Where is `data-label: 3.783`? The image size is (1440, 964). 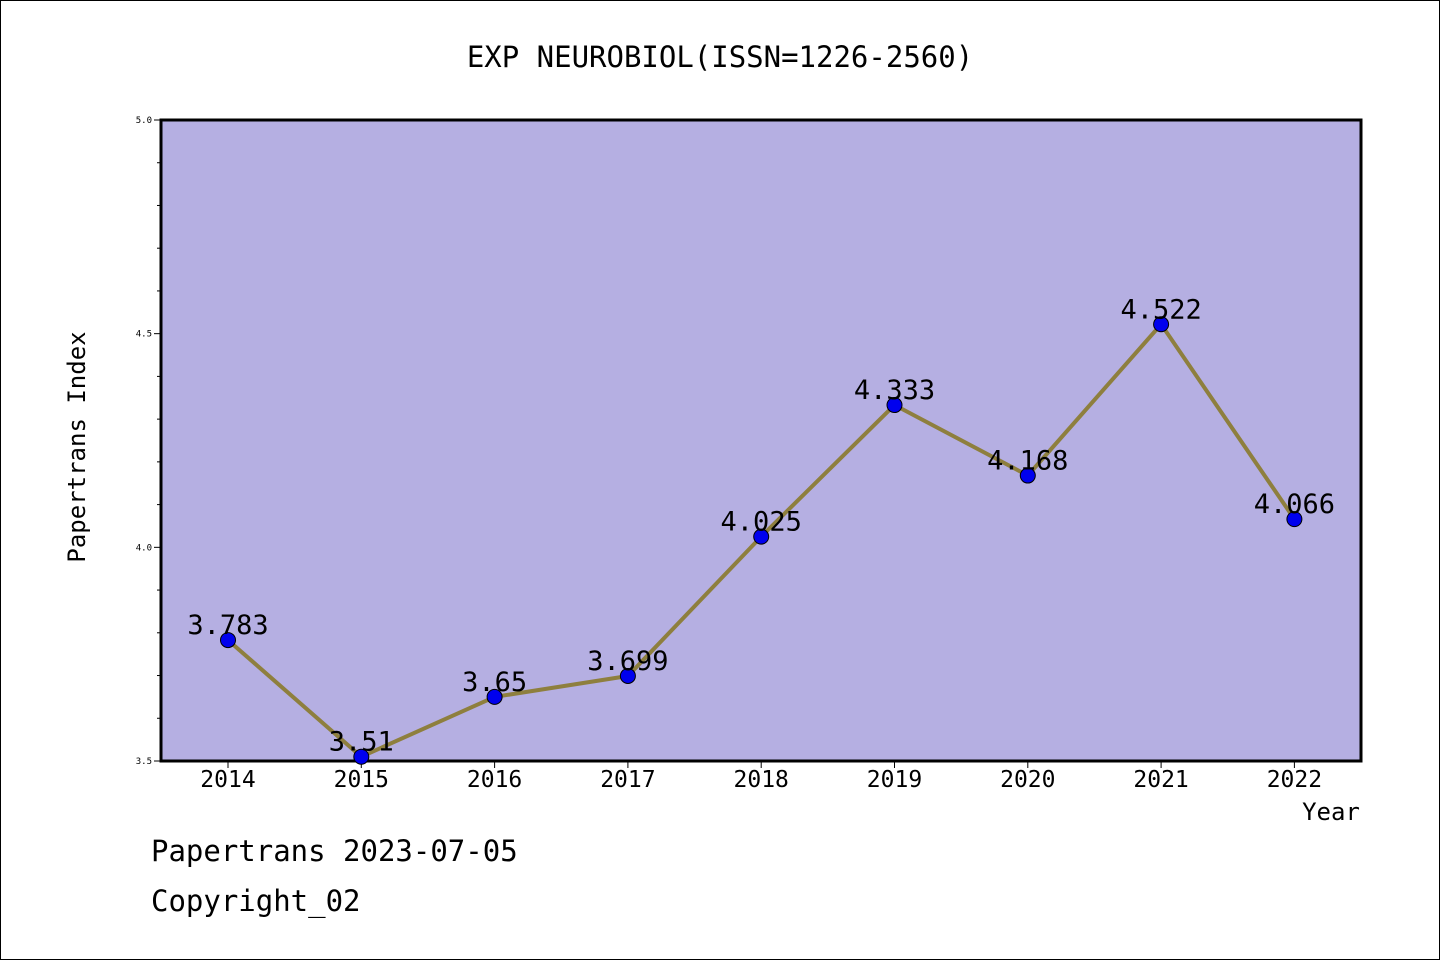
data-label: 3.783 is located at coordinates (227, 625).